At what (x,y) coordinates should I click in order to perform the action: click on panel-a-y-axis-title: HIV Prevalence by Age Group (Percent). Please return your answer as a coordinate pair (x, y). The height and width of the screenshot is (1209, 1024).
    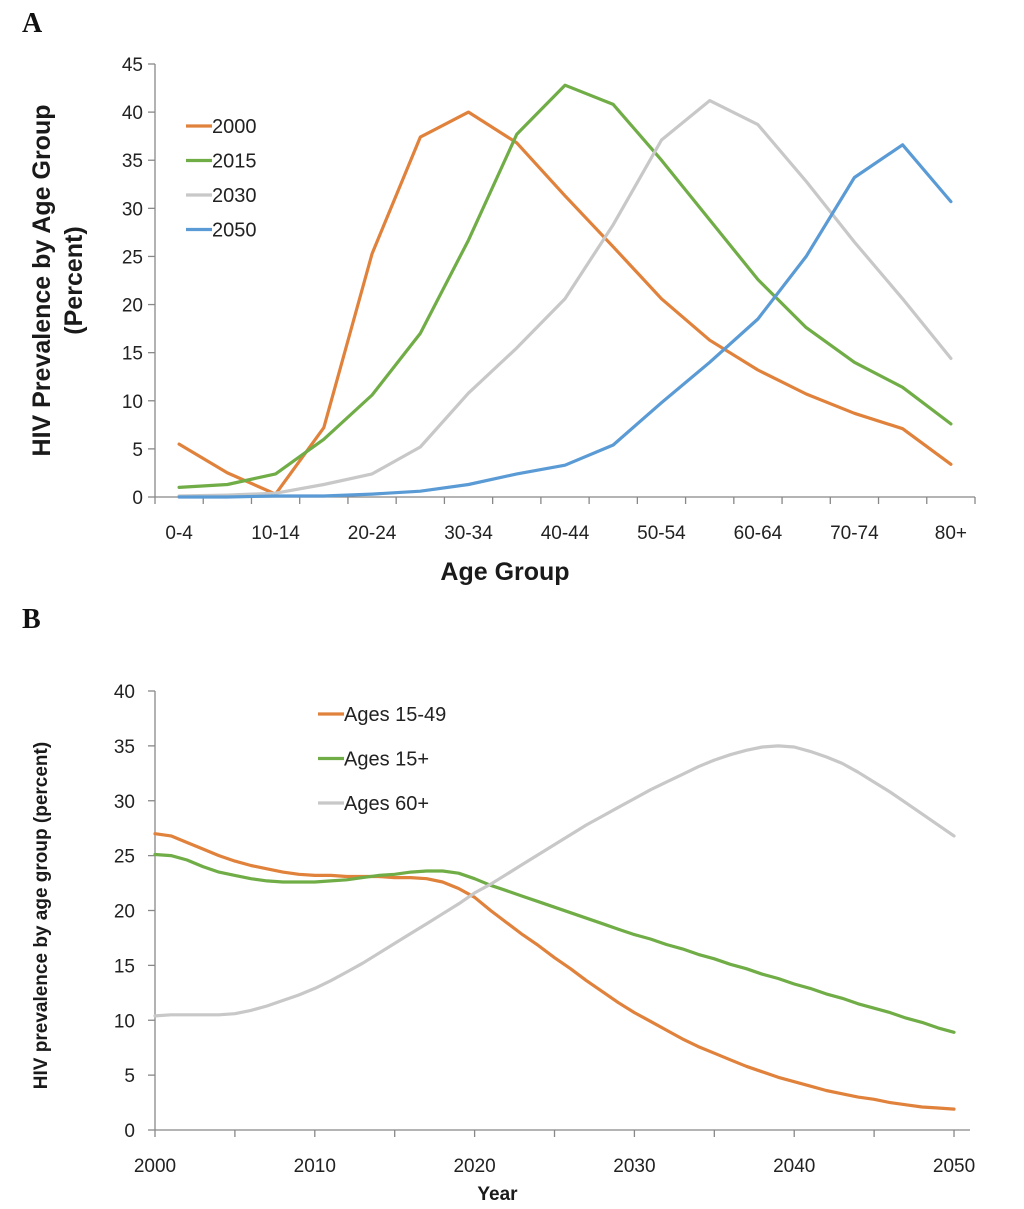
    Looking at the image, I should click on (58, 281).